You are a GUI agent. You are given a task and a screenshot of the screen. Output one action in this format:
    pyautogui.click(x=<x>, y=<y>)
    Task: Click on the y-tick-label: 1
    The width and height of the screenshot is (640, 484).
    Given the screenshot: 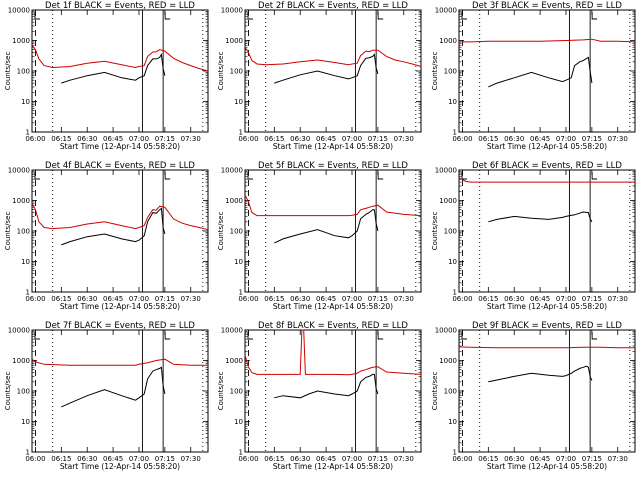 What is the action you would take?
    pyautogui.click(x=455, y=133)
    